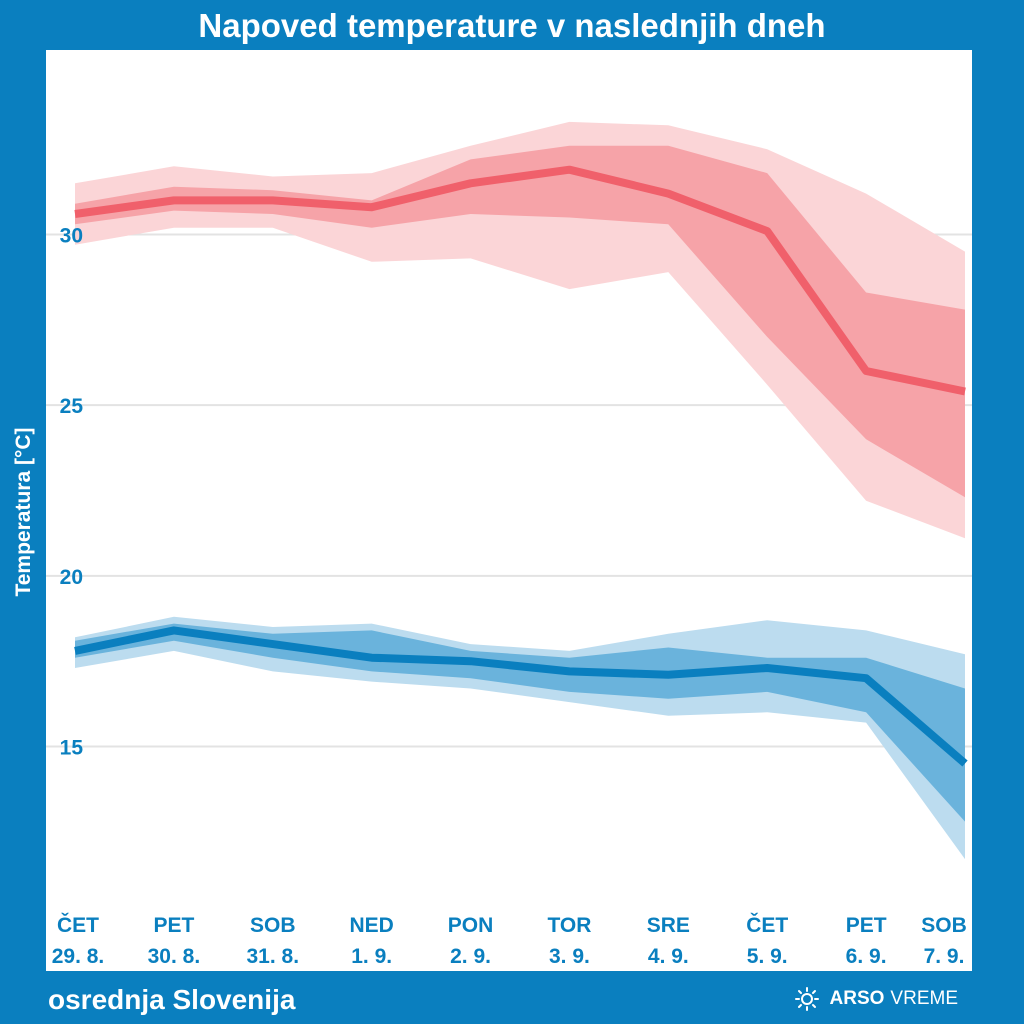 The height and width of the screenshot is (1024, 1024). Describe the element at coordinates (78, 956) in the screenshot. I see `x-tick-date: 29. 8.` at that location.